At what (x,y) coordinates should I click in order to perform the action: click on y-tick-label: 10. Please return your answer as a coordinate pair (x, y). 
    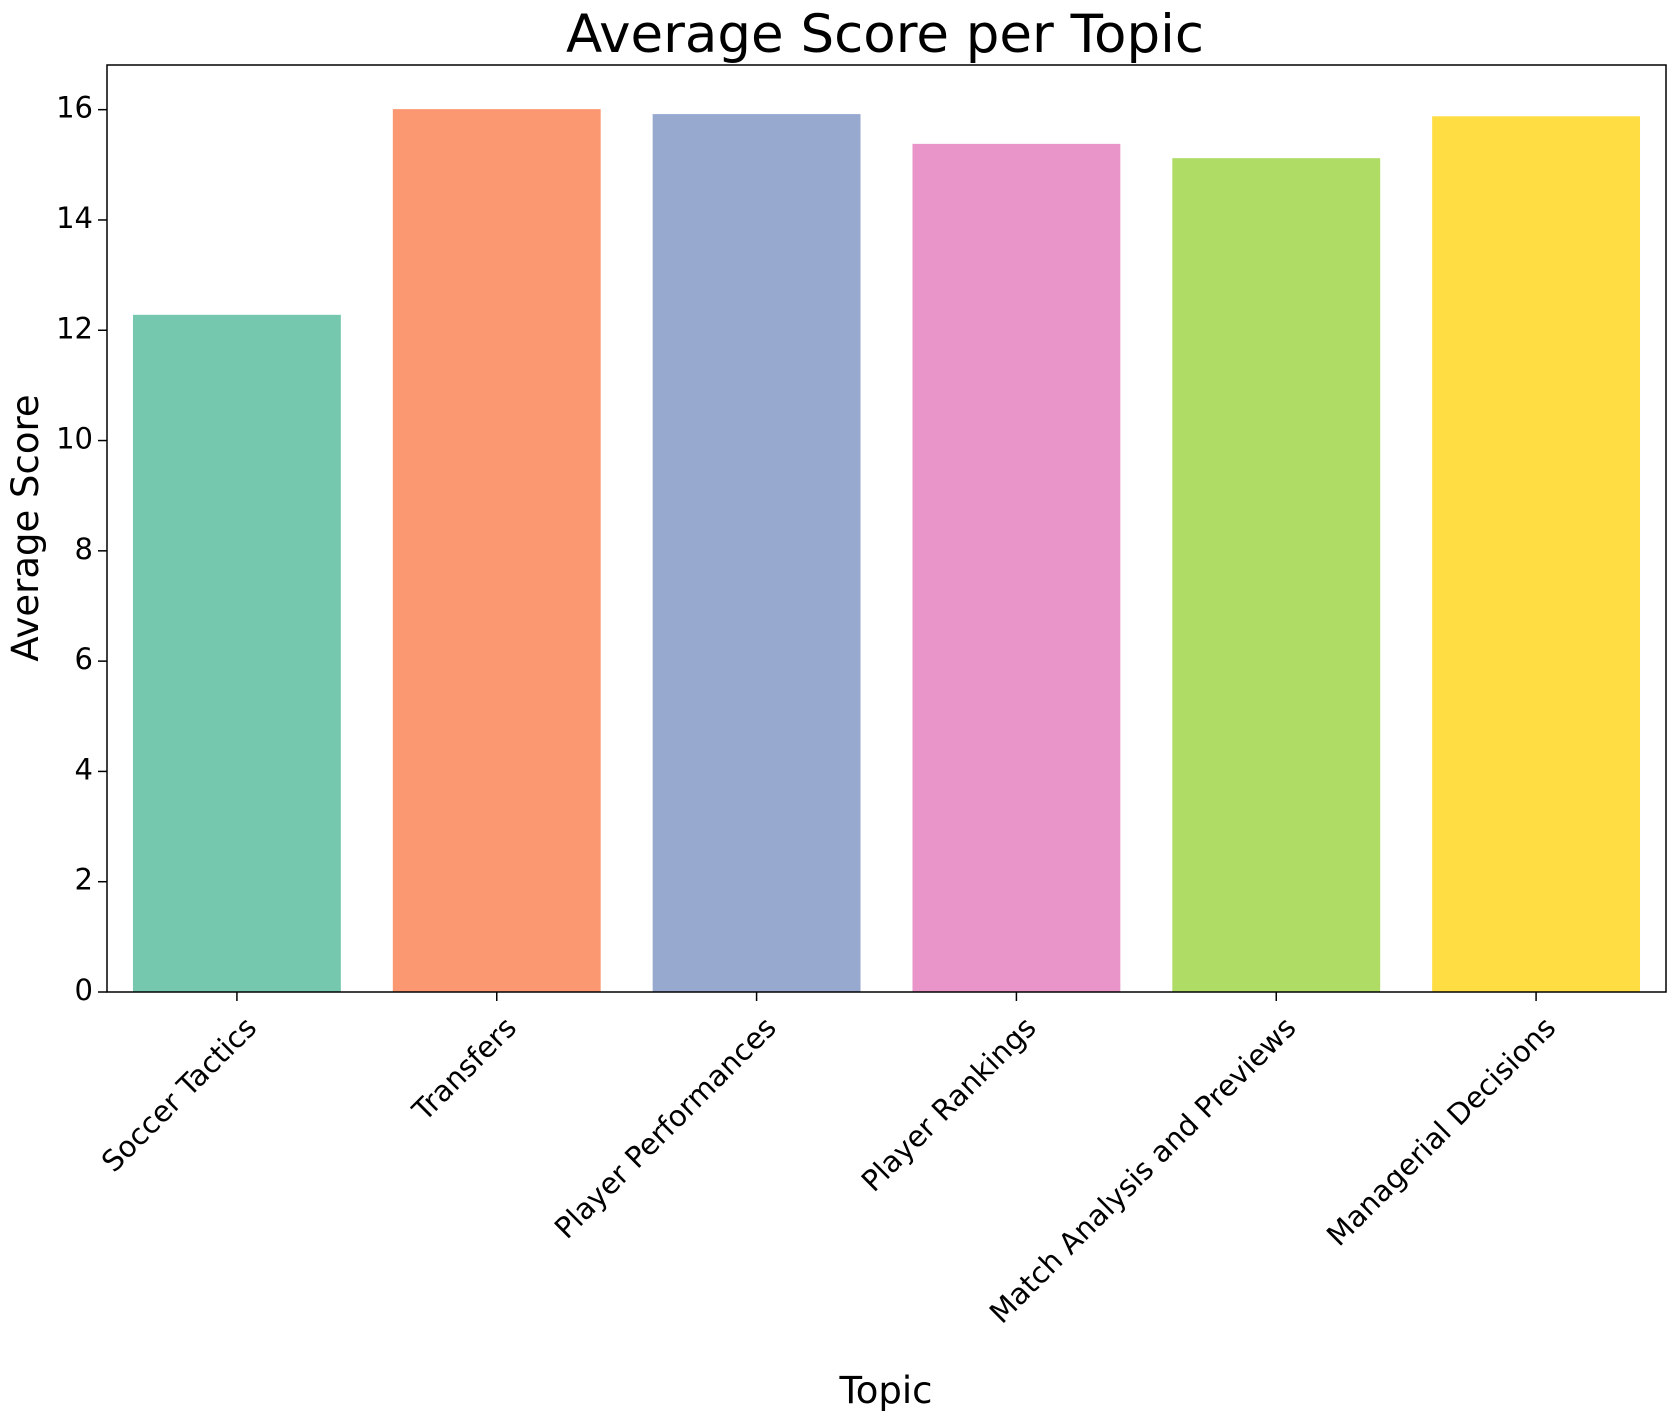
    Looking at the image, I should click on (74, 439).